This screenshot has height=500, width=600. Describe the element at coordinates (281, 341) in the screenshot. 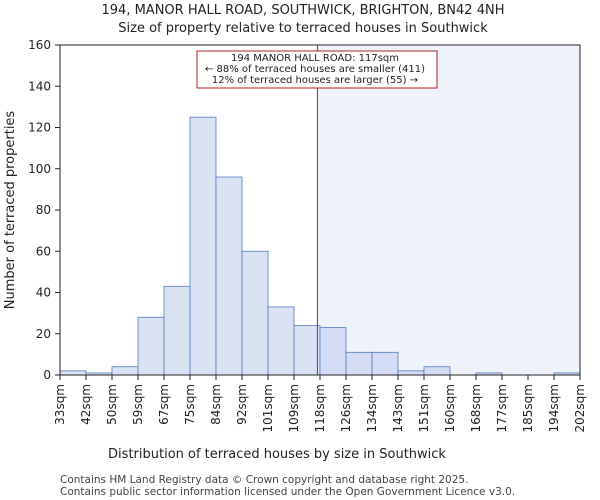

I see `bar-101sqm` at that location.